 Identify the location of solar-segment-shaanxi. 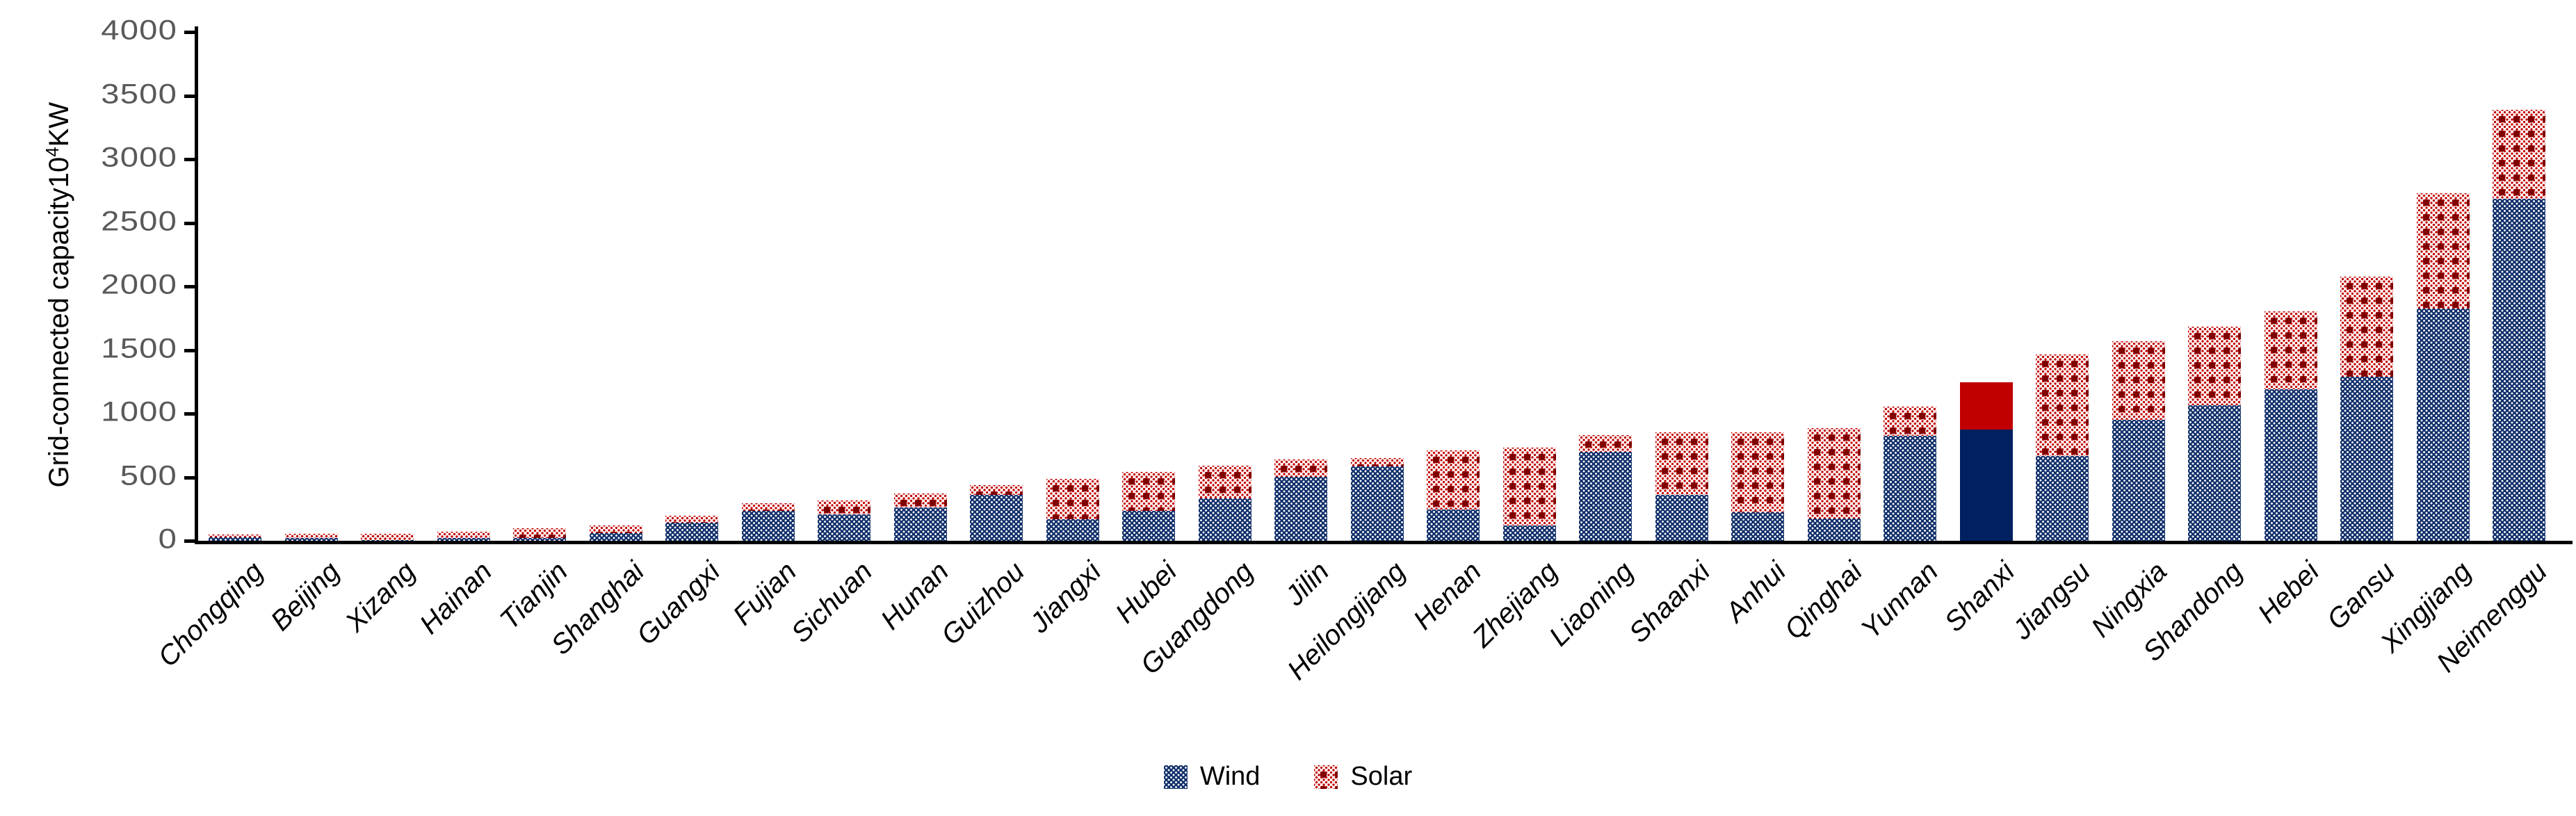
(1681, 464).